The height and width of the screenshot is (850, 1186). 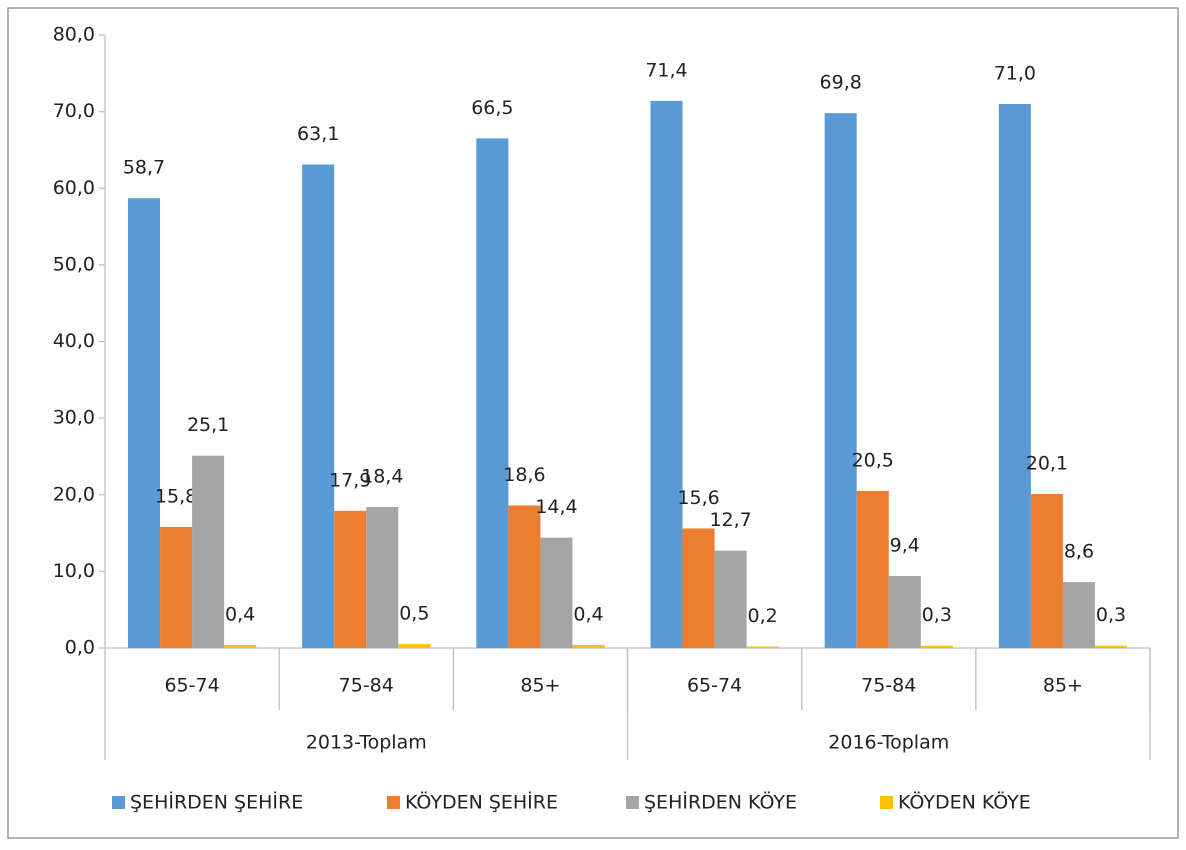 I want to click on y-tick-label: 30,0, so click(x=74, y=418).